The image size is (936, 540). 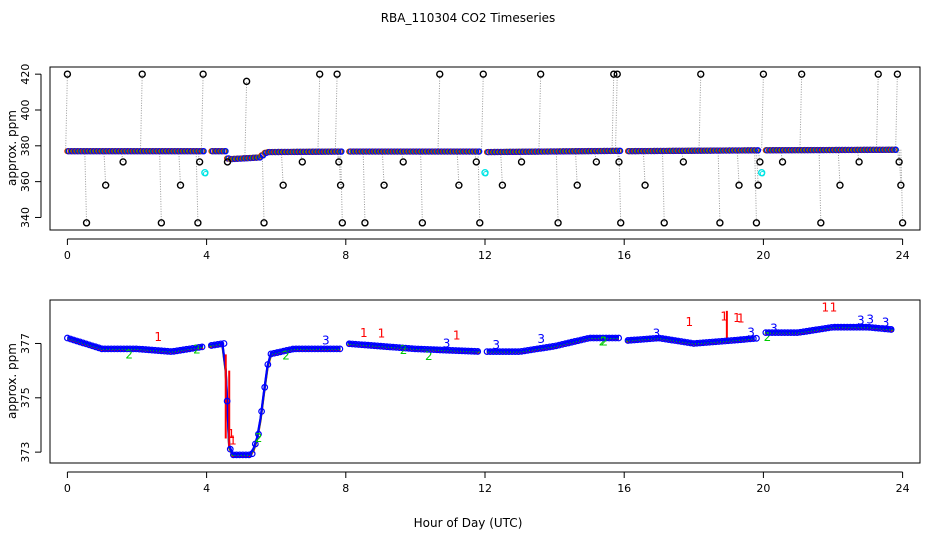 What do you see at coordinates (25, 217) in the screenshot?
I see `y-tick-label: 340` at bounding box center [25, 217].